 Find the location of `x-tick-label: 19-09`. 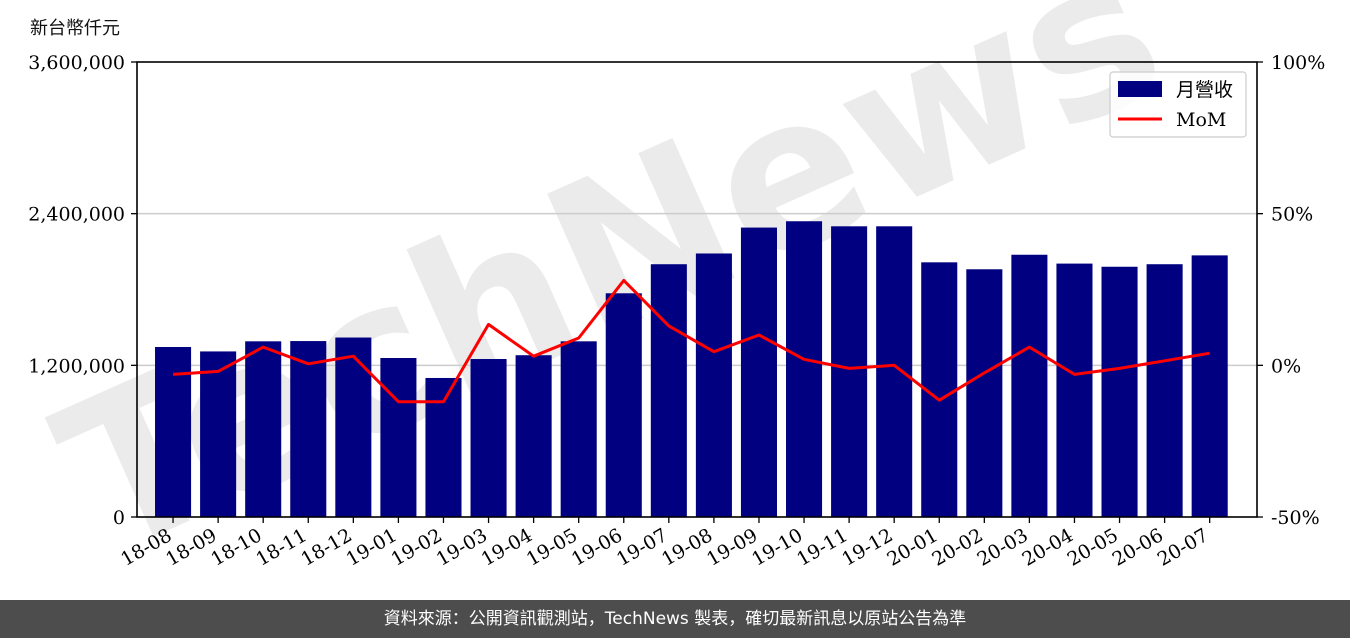

x-tick-label: 19-09 is located at coordinates (732, 547).